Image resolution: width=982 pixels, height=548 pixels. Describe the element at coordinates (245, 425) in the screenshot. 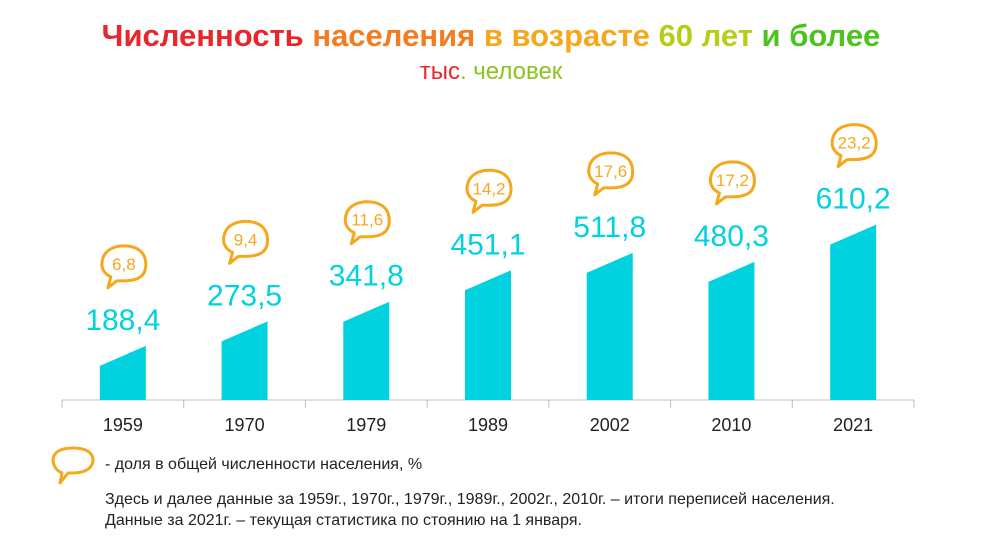

I see `x-tick-label: 1970` at that location.